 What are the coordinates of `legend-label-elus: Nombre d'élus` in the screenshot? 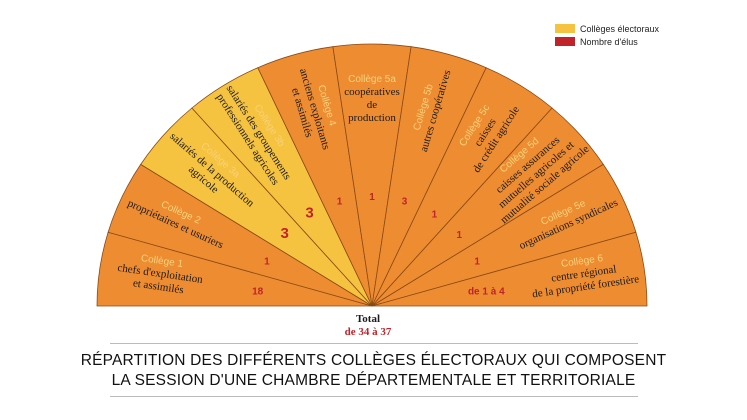 It's located at (609, 41).